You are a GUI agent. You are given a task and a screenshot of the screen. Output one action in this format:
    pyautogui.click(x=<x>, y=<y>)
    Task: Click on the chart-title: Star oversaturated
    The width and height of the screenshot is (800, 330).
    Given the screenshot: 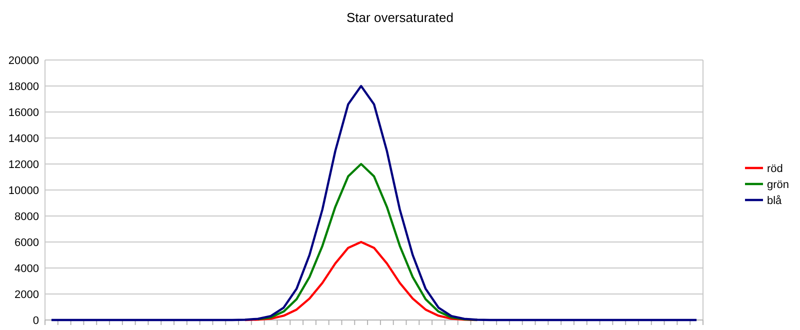 What is the action you would take?
    pyautogui.click(x=400, y=17)
    